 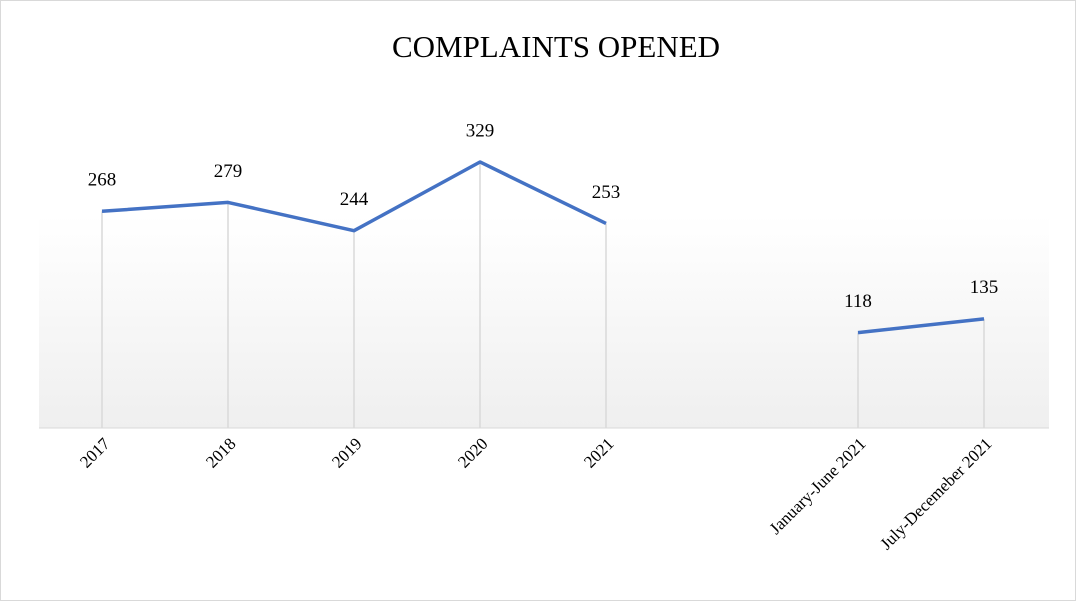 What do you see at coordinates (556, 46) in the screenshot?
I see `chart-title: COMPLAINTS OPENED` at bounding box center [556, 46].